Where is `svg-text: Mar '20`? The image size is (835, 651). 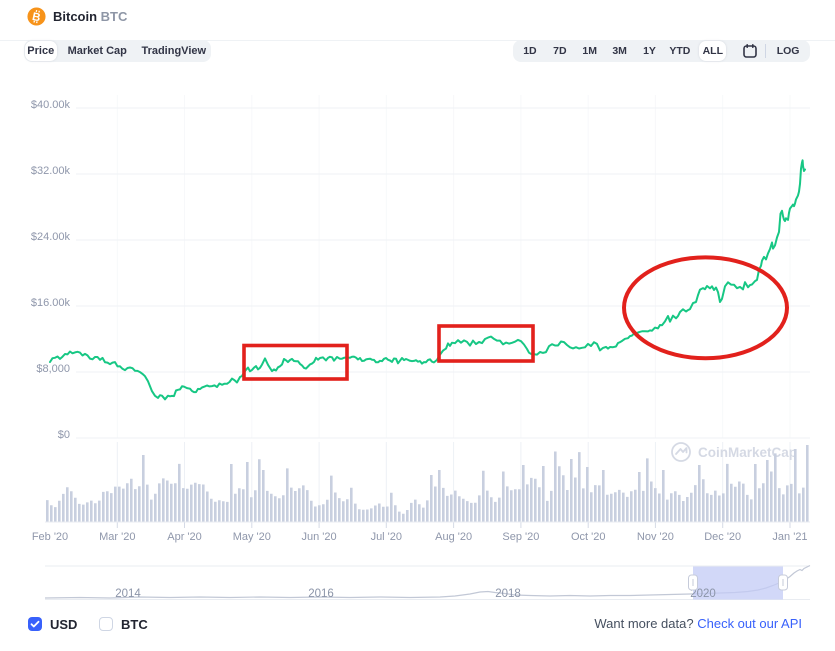
svg-text: Mar '20 is located at coordinates (117, 537).